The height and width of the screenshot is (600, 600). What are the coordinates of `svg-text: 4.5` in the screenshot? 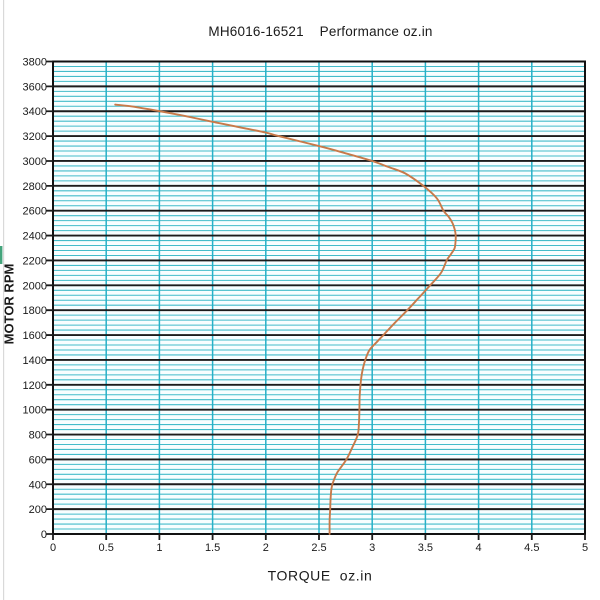 It's located at (531, 548).